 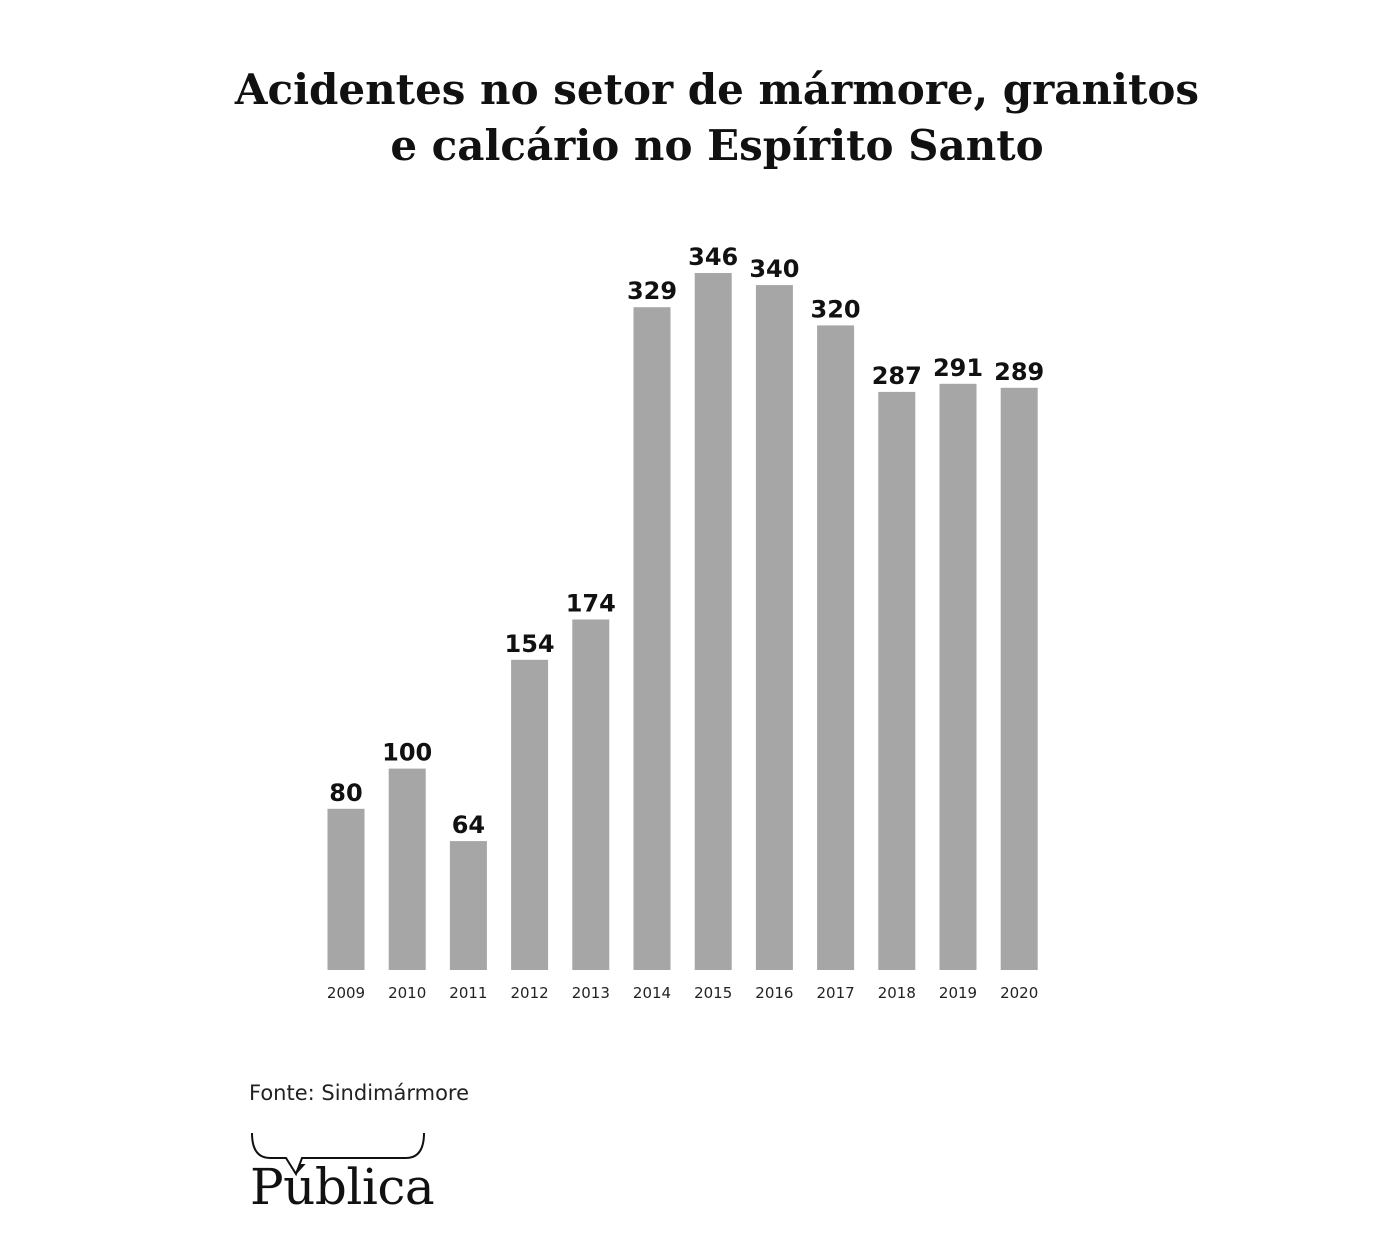 What do you see at coordinates (1019, 372) in the screenshot?
I see `data-label-2020: 289` at bounding box center [1019, 372].